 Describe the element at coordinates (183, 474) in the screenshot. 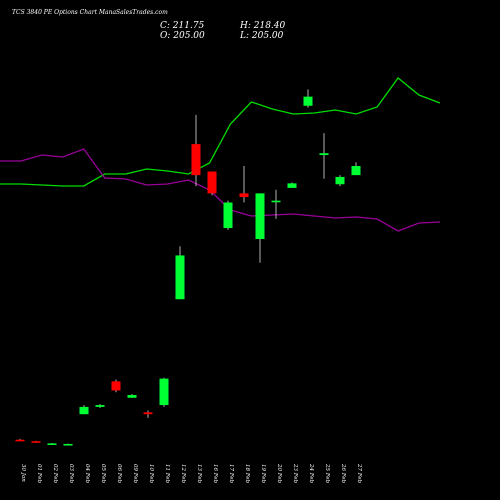

I see `x-tick-label-10: 12 Feb` at that location.